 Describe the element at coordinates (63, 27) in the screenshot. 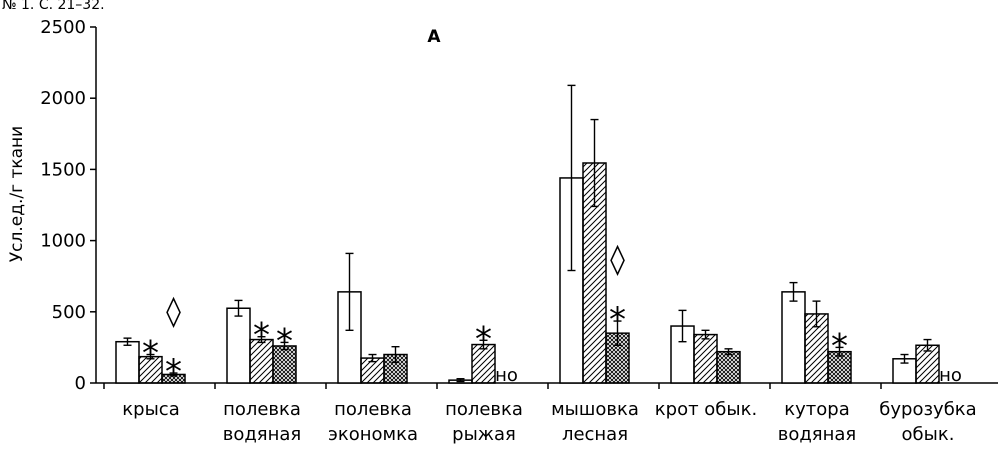

I see `y-tick-label: 2500` at that location.